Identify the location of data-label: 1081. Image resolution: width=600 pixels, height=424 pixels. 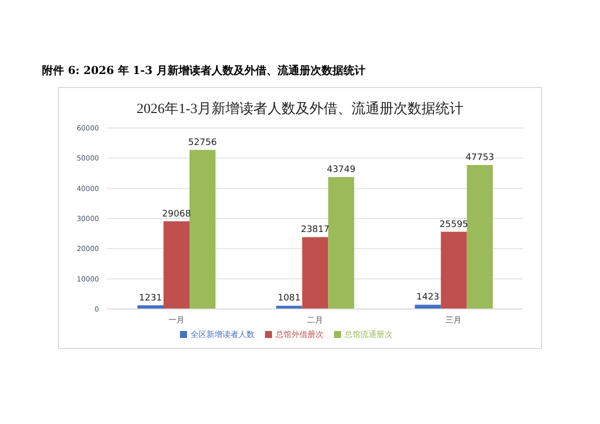
(289, 299).